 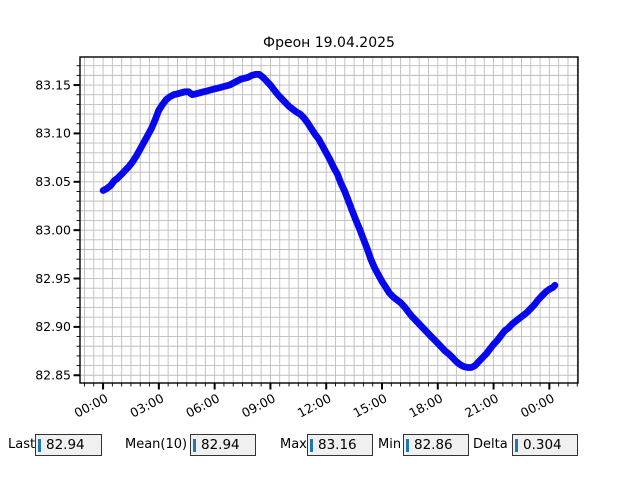 I want to click on x-axis-tick-label: 06:00, so click(x=202, y=405).